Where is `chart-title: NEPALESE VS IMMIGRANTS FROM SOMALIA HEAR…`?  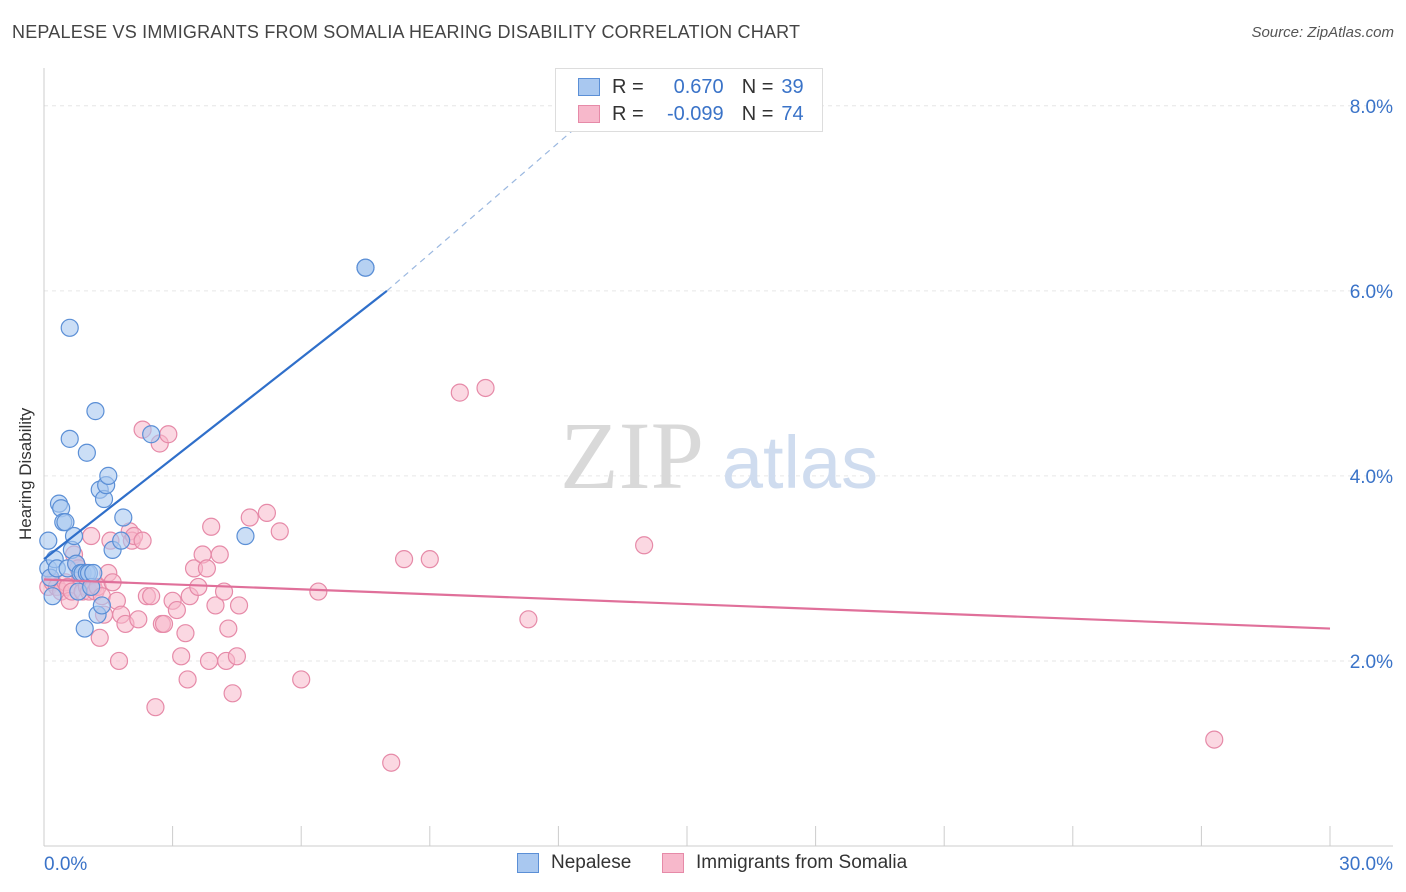
chart-title: NEPALESE VS IMMIGRANTS FROM SOMALIA HEAR… is located at coordinates (406, 32).